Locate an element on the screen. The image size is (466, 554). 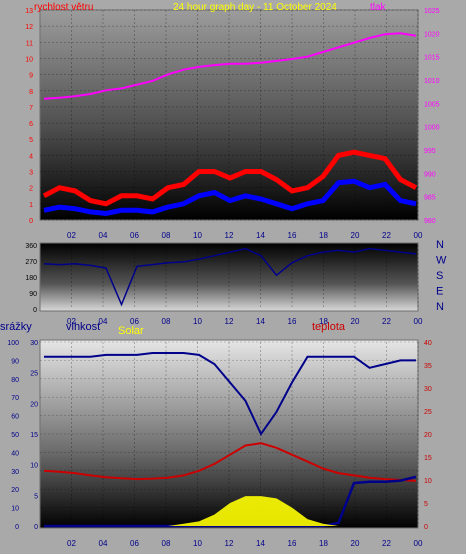
rain-tick: 30 is located at coordinates (15, 472).